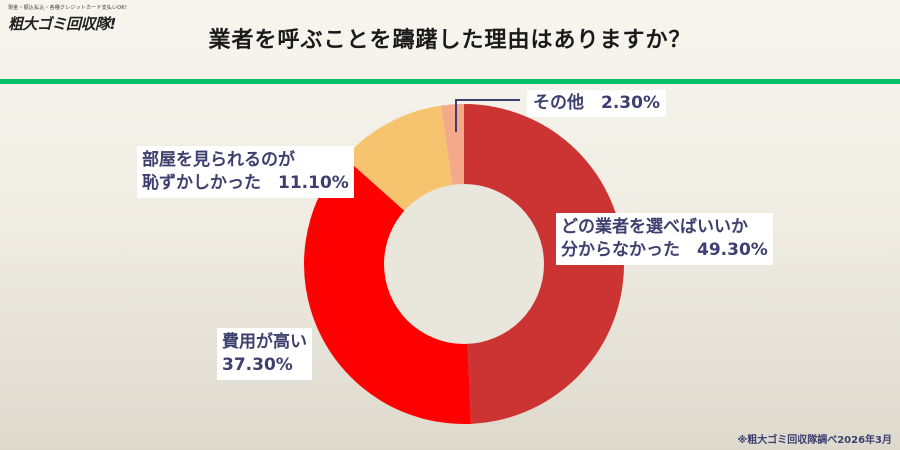 The width and height of the screenshot is (900, 450). I want to click on logo-tagline: 現金・振込払込・各種クレジットカード支払いOK!, so click(68, 8).